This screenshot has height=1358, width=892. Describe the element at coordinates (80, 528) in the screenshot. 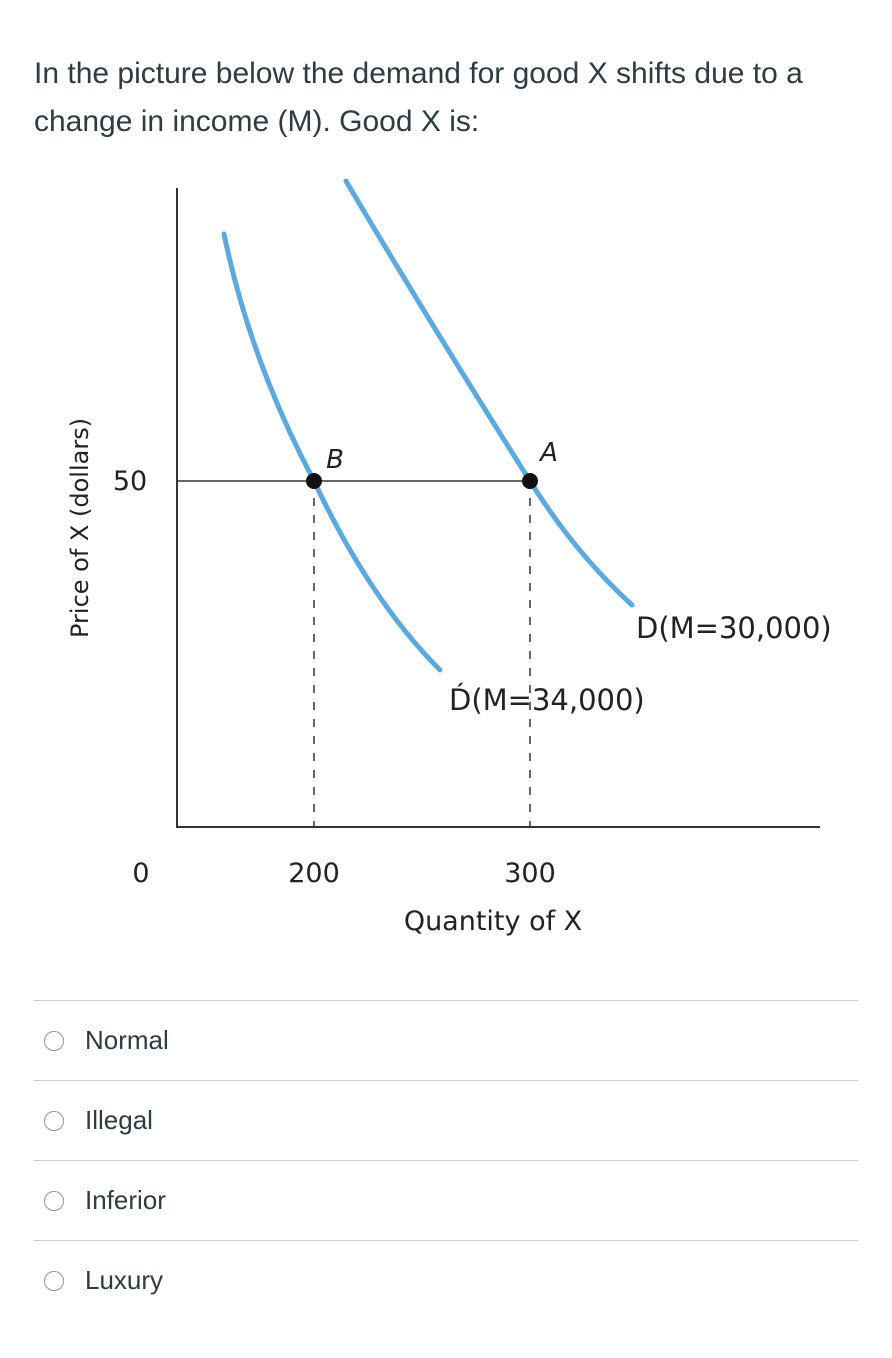

I see `y-axis-label: Price of X (dollars)` at that location.